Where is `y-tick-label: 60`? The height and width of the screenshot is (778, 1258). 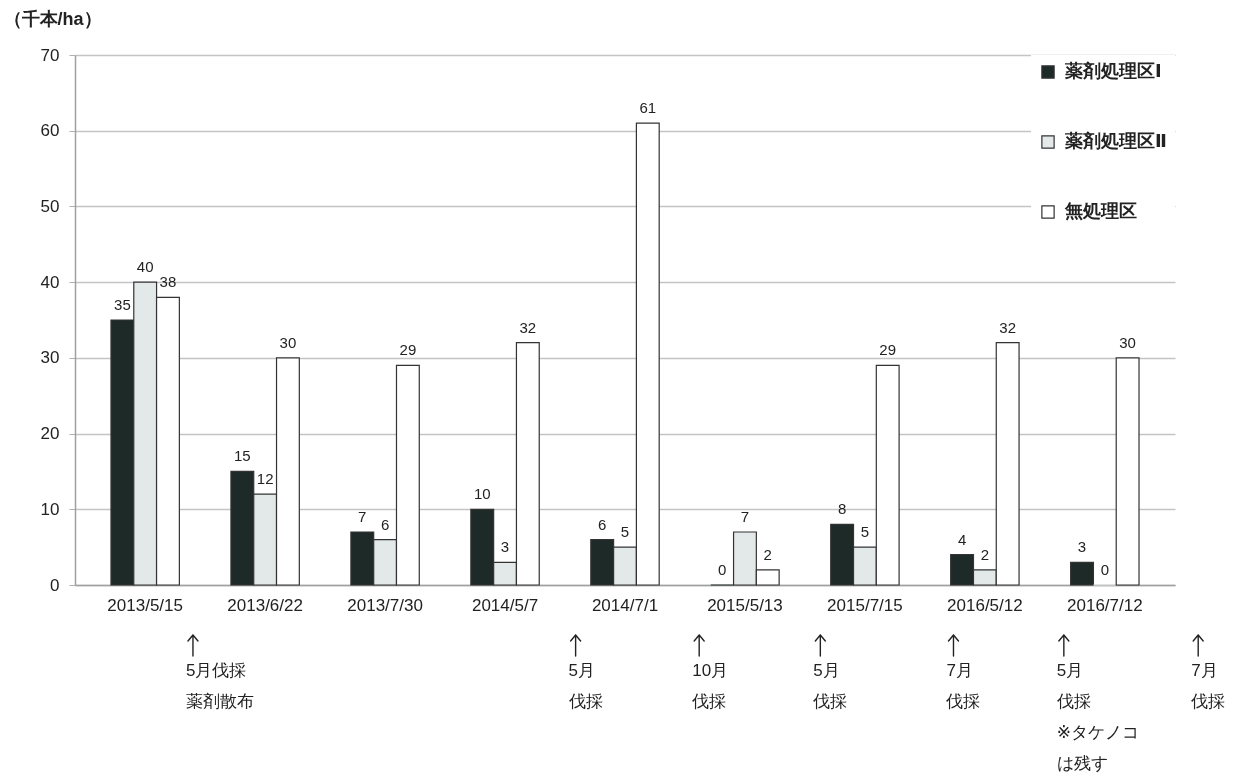
y-tick-label: 60 is located at coordinates (50, 131).